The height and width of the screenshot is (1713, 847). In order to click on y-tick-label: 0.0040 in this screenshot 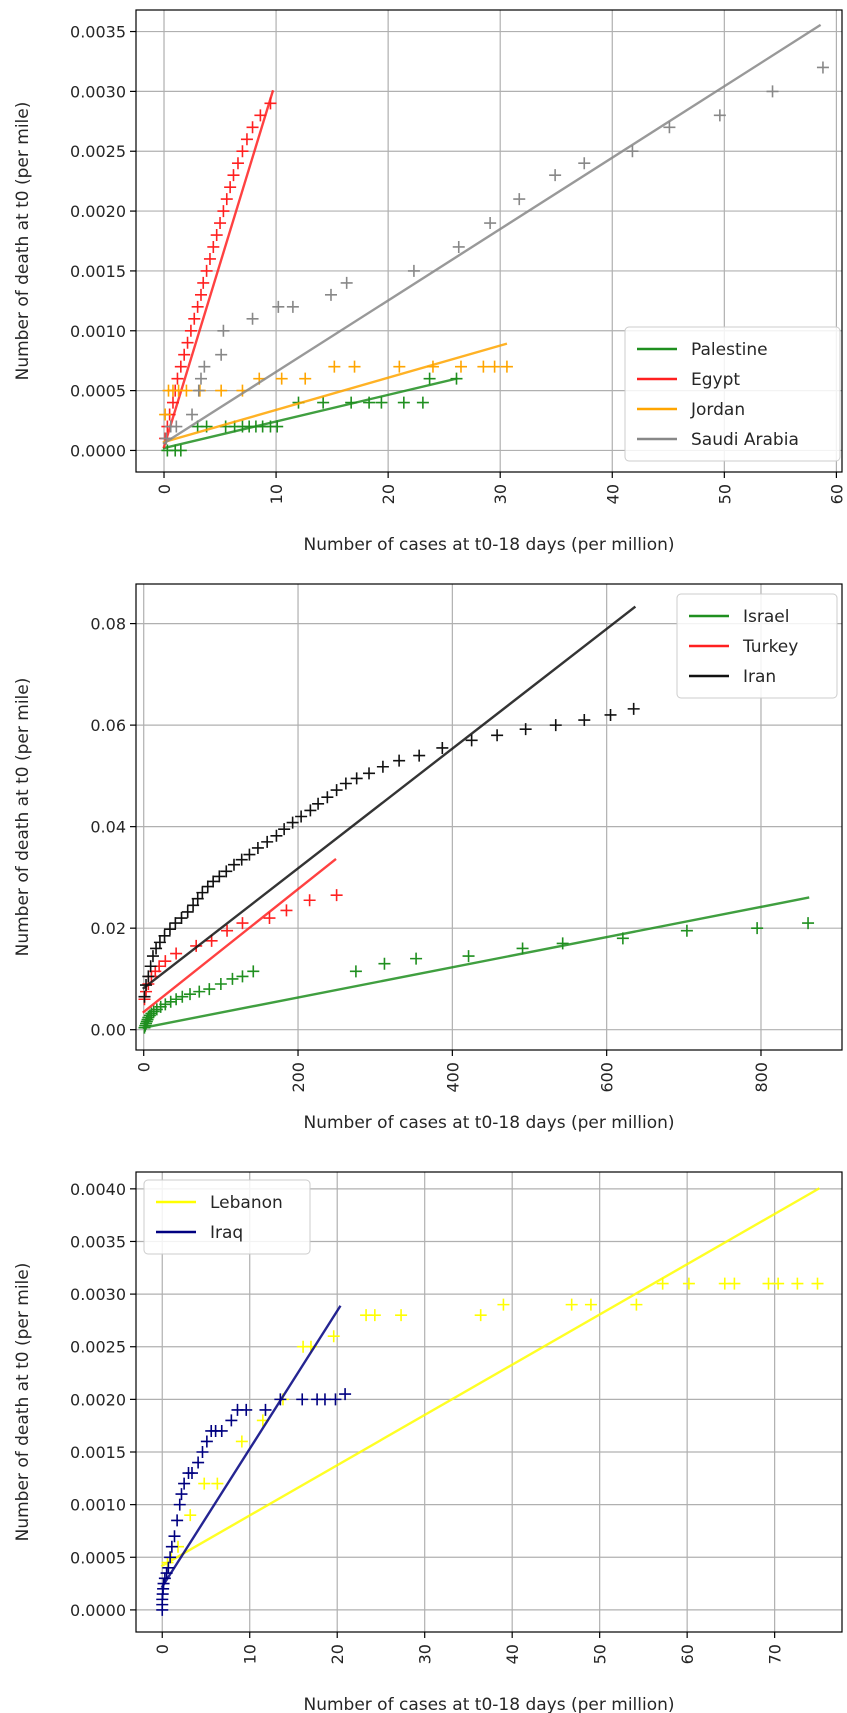, I will do `click(98, 1189)`.